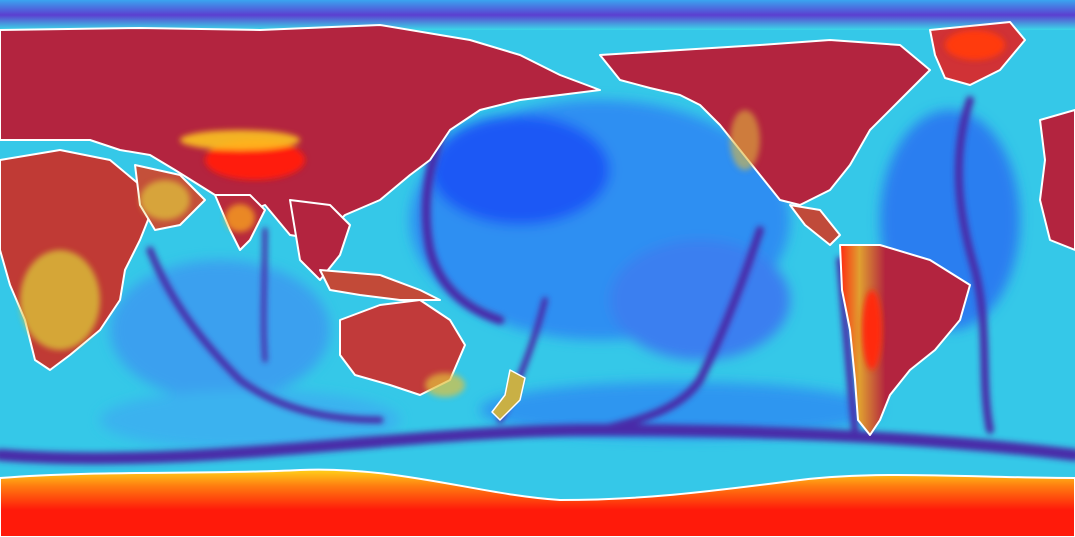 The image size is (1075, 537). Describe the element at coordinates (165, 200) in the screenshot. I see `arabia-yellow` at that location.